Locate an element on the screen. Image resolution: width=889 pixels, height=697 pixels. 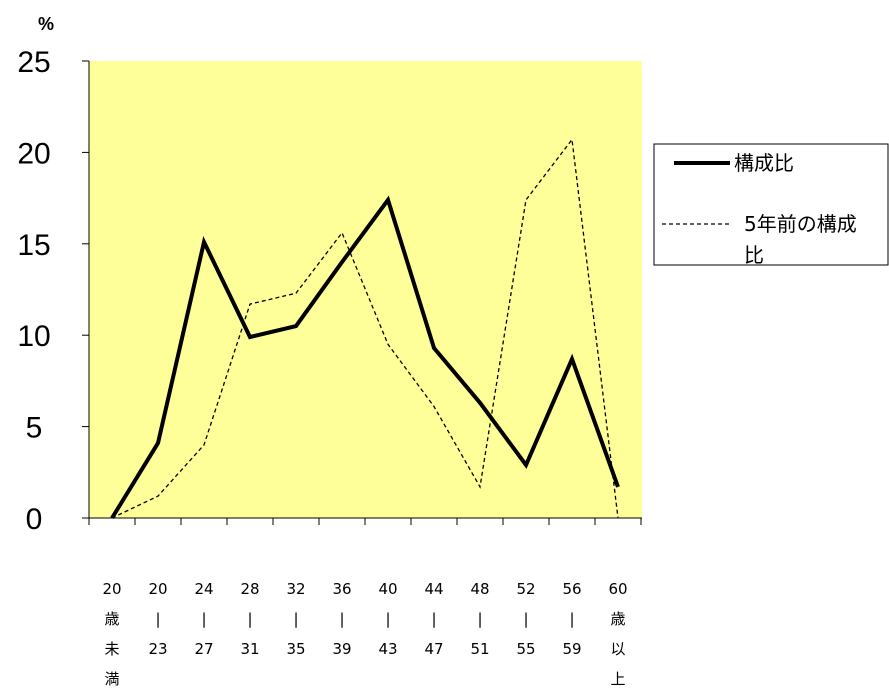
x-tick-label-line: 60 is located at coordinates (617, 589).